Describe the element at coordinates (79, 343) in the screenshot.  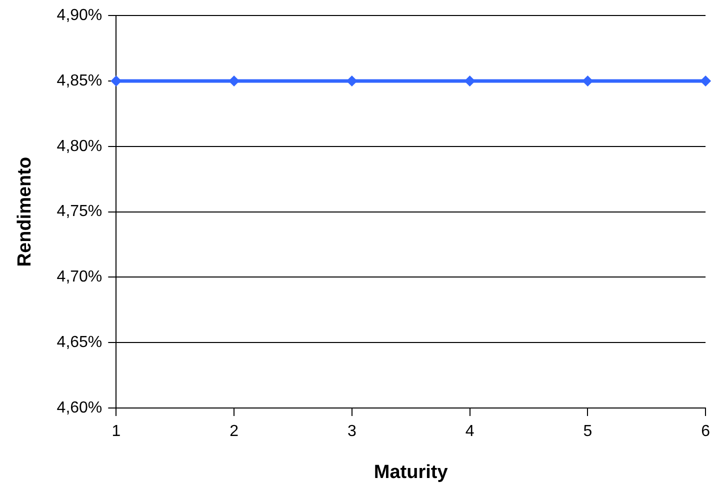
I see `y-tick-label: 4,65%` at that location.